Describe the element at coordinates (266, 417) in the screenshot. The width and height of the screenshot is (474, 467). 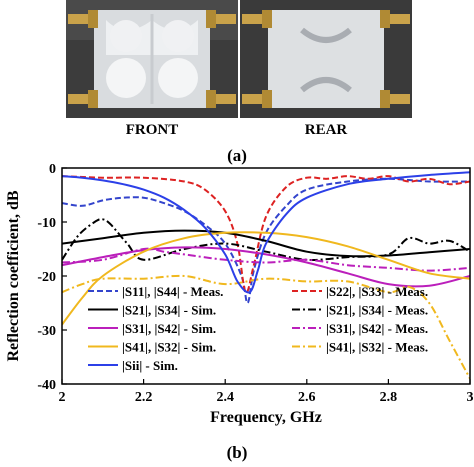
I see `x-axis-label: Frequency, GHz` at that location.